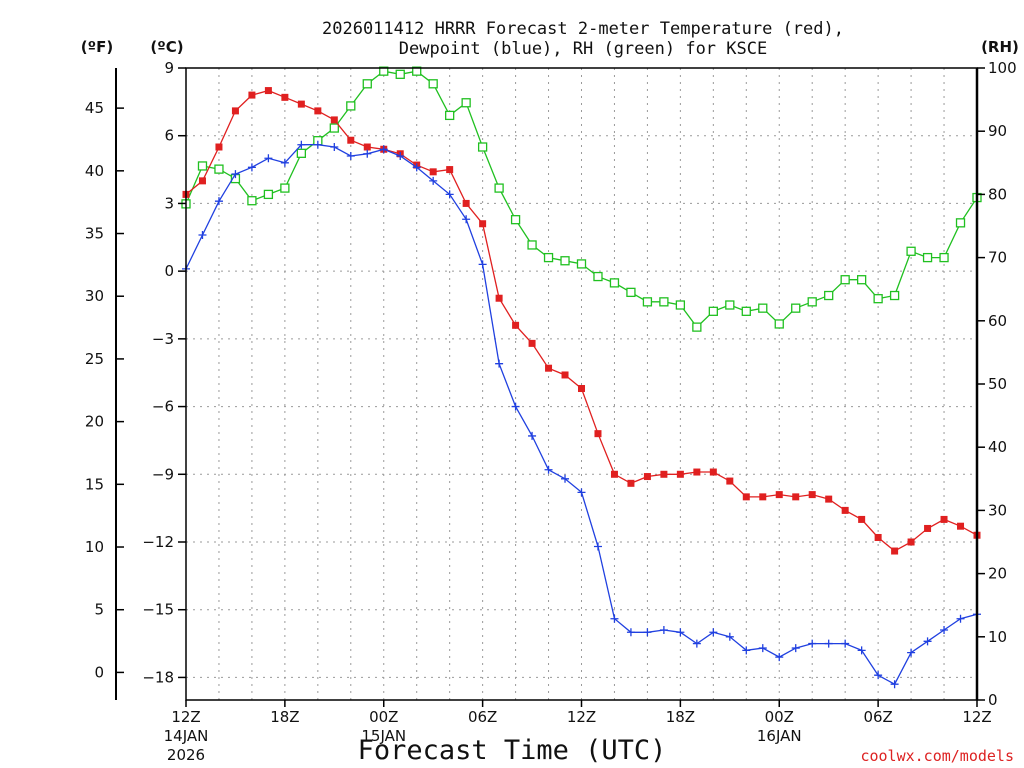 This screenshot has height=768, width=1024. What do you see at coordinates (169, 68) in the screenshot?
I see `celsius-tick-label: 9` at bounding box center [169, 68].